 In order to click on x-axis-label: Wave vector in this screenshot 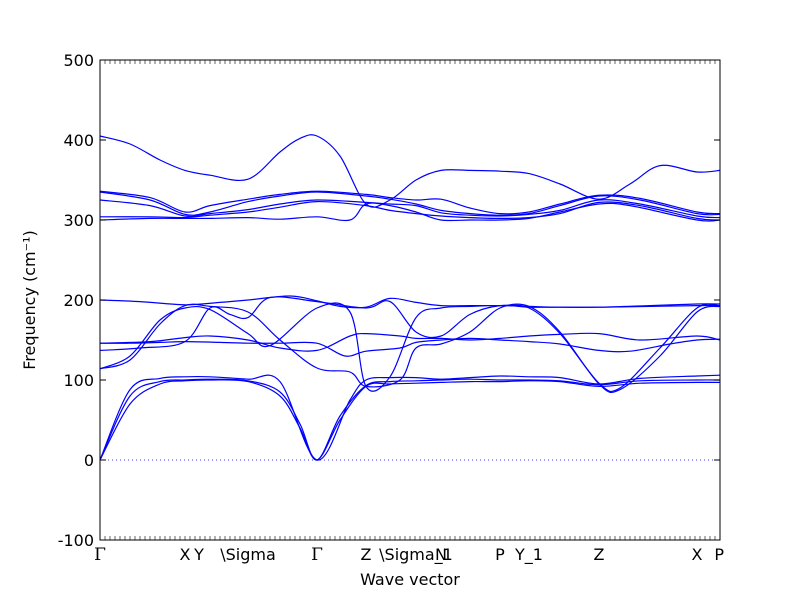, I will do `click(410, 579)`.